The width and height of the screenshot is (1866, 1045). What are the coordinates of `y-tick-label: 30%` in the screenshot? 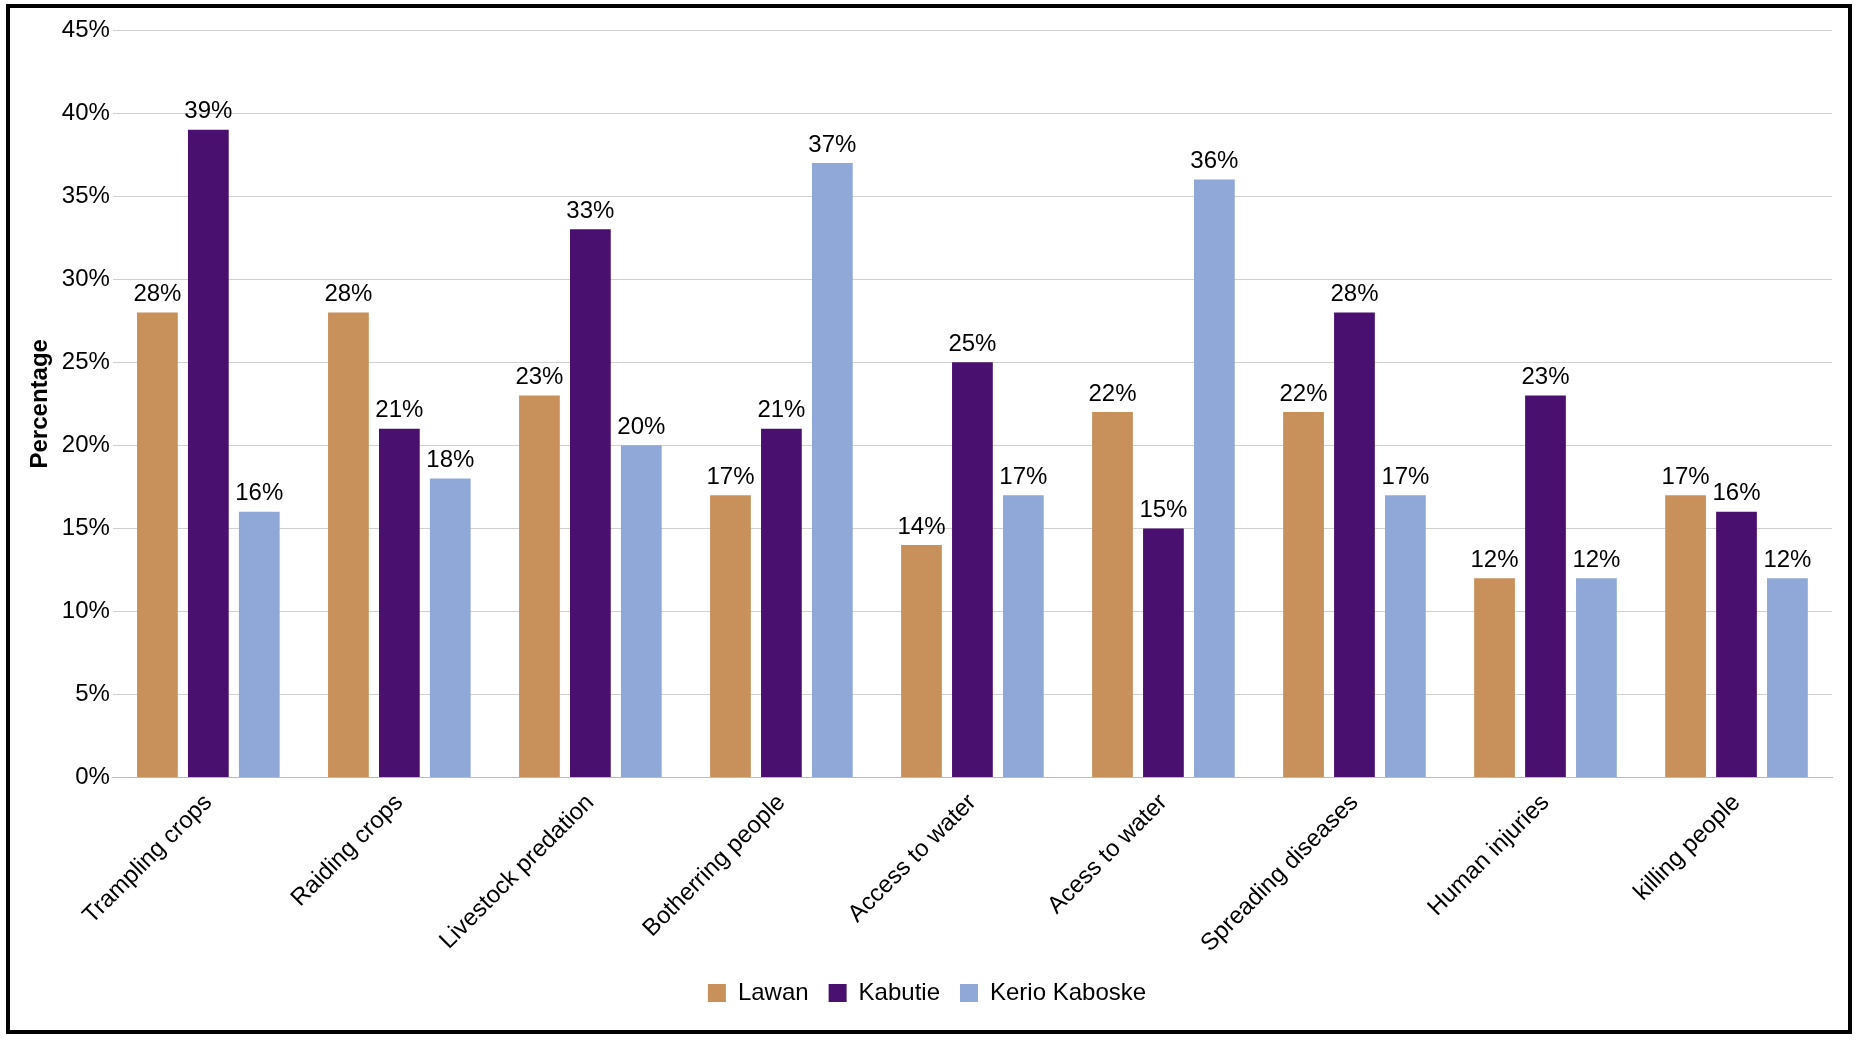 It's located at (85, 277).